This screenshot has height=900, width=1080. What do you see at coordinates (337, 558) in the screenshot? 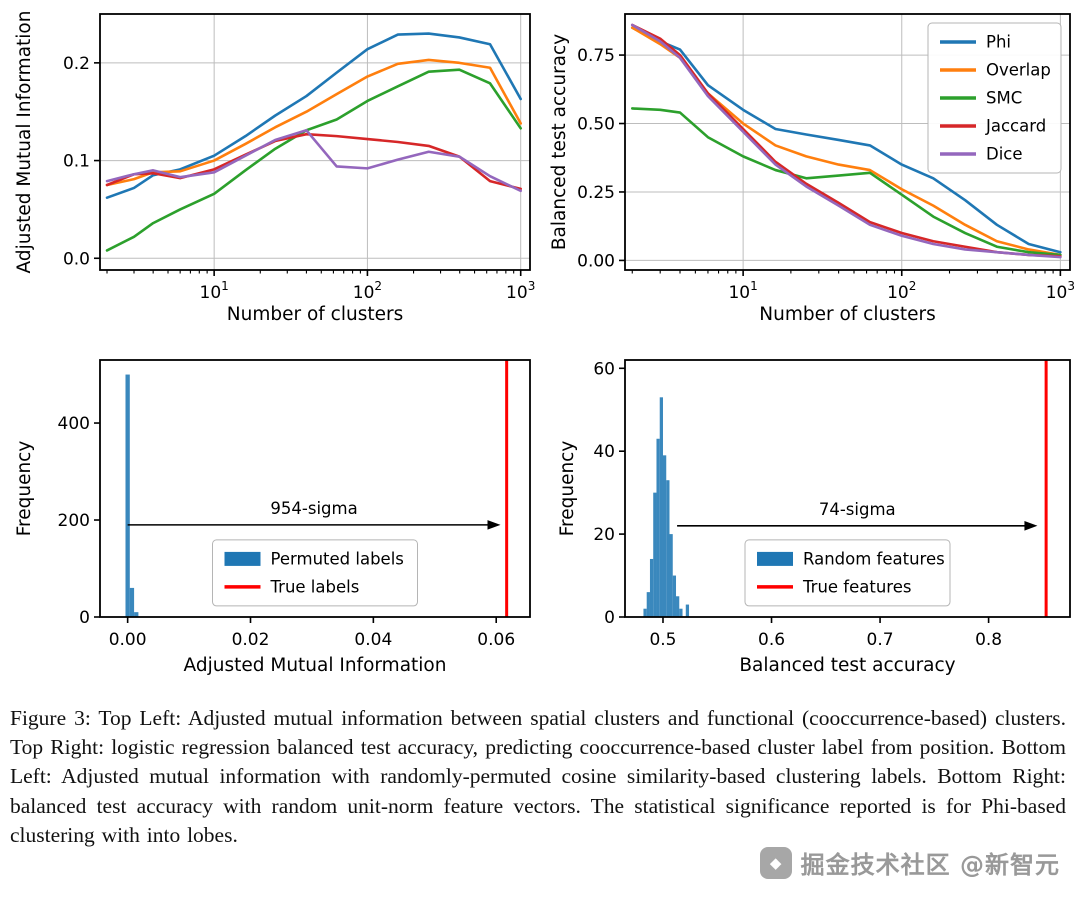
I see `legend-label: Permuted labels` at bounding box center [337, 558].